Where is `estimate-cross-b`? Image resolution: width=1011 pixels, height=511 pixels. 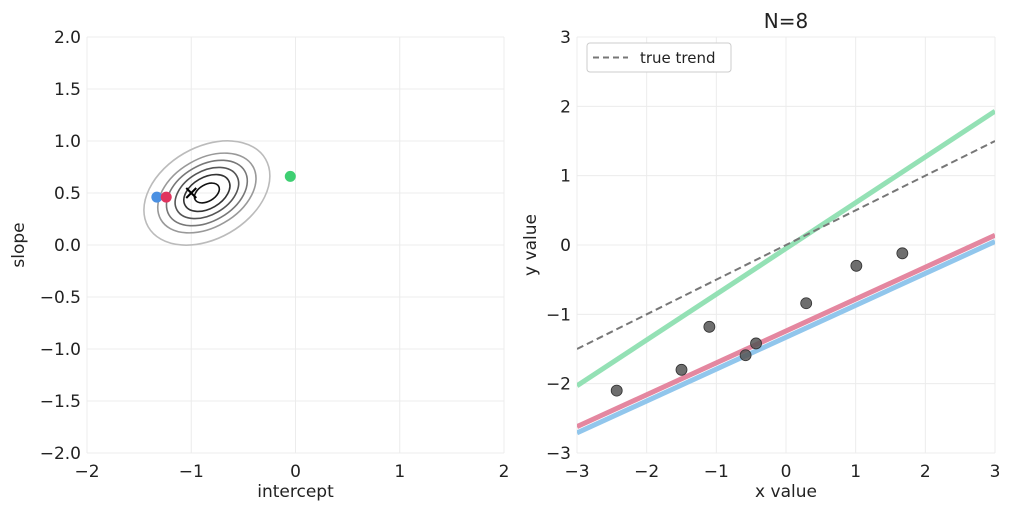
estimate-cross-b is located at coordinates (191, 193).